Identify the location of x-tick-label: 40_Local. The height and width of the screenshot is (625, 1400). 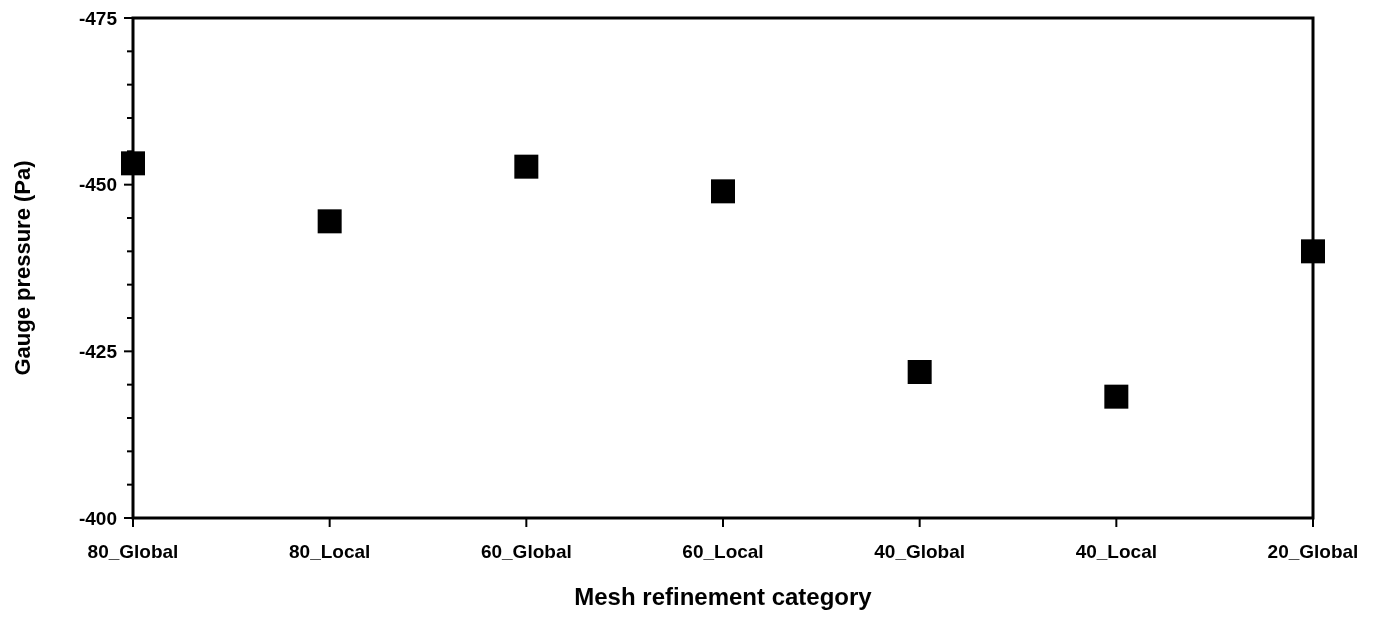
(1116, 551).